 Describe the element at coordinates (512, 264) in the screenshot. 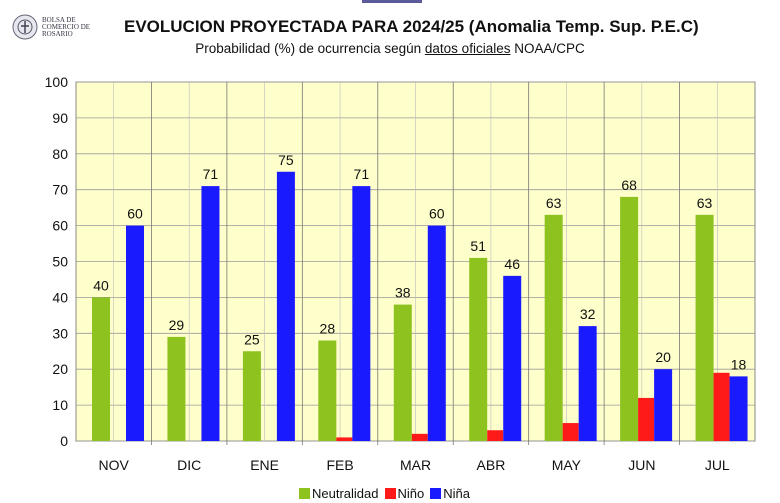

I see `data-label: 46` at that location.